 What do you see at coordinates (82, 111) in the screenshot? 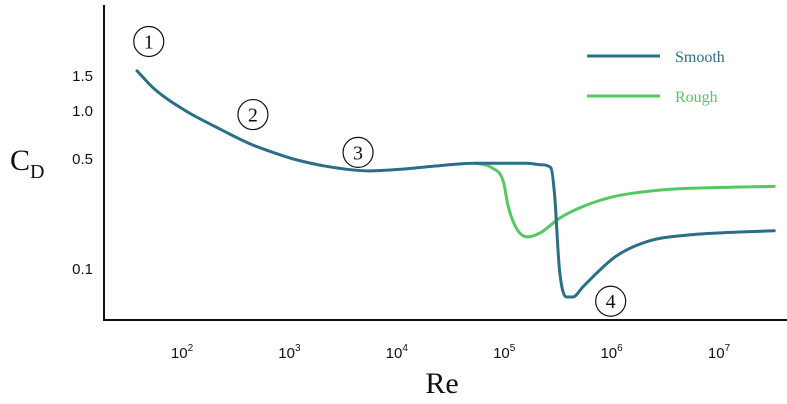
I see `y-tick-label: 1.0` at bounding box center [82, 111].